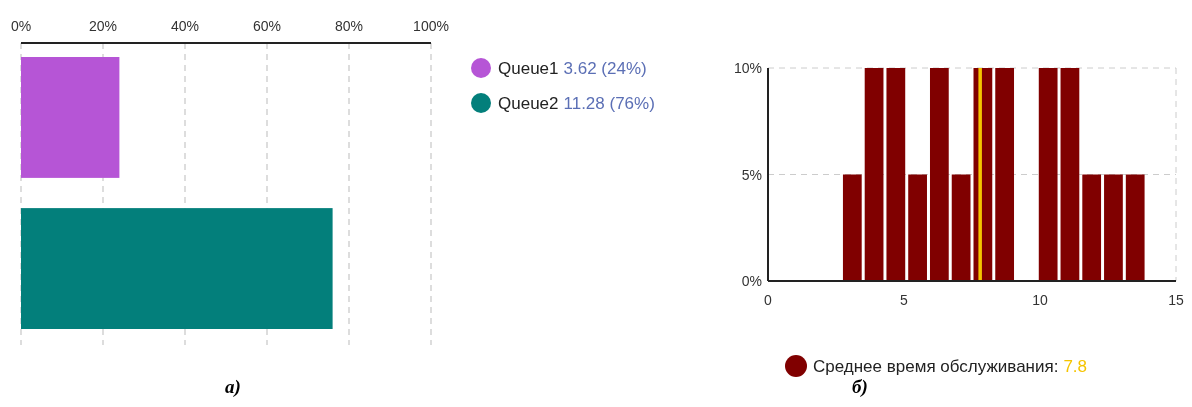  I want to click on text: а), so click(233, 387).